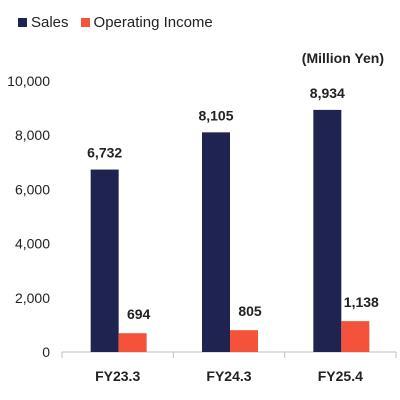  What do you see at coordinates (28, 81) in the screenshot?
I see `y-tick-label: 10,000` at bounding box center [28, 81].